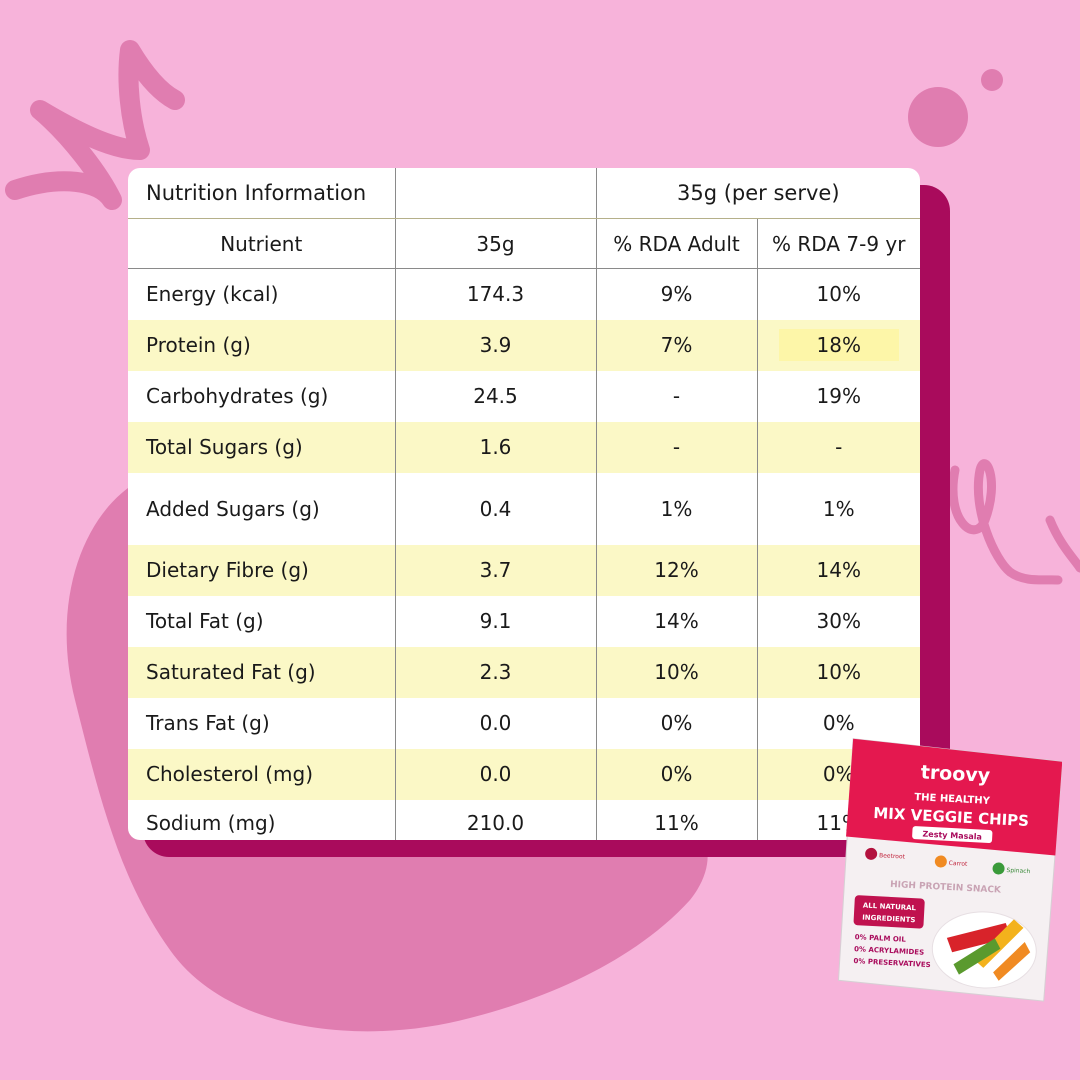 The width and height of the screenshot is (1080, 1080). Describe the element at coordinates (1062, 544) in the screenshot. I see `ribbon-tail-right` at that location.